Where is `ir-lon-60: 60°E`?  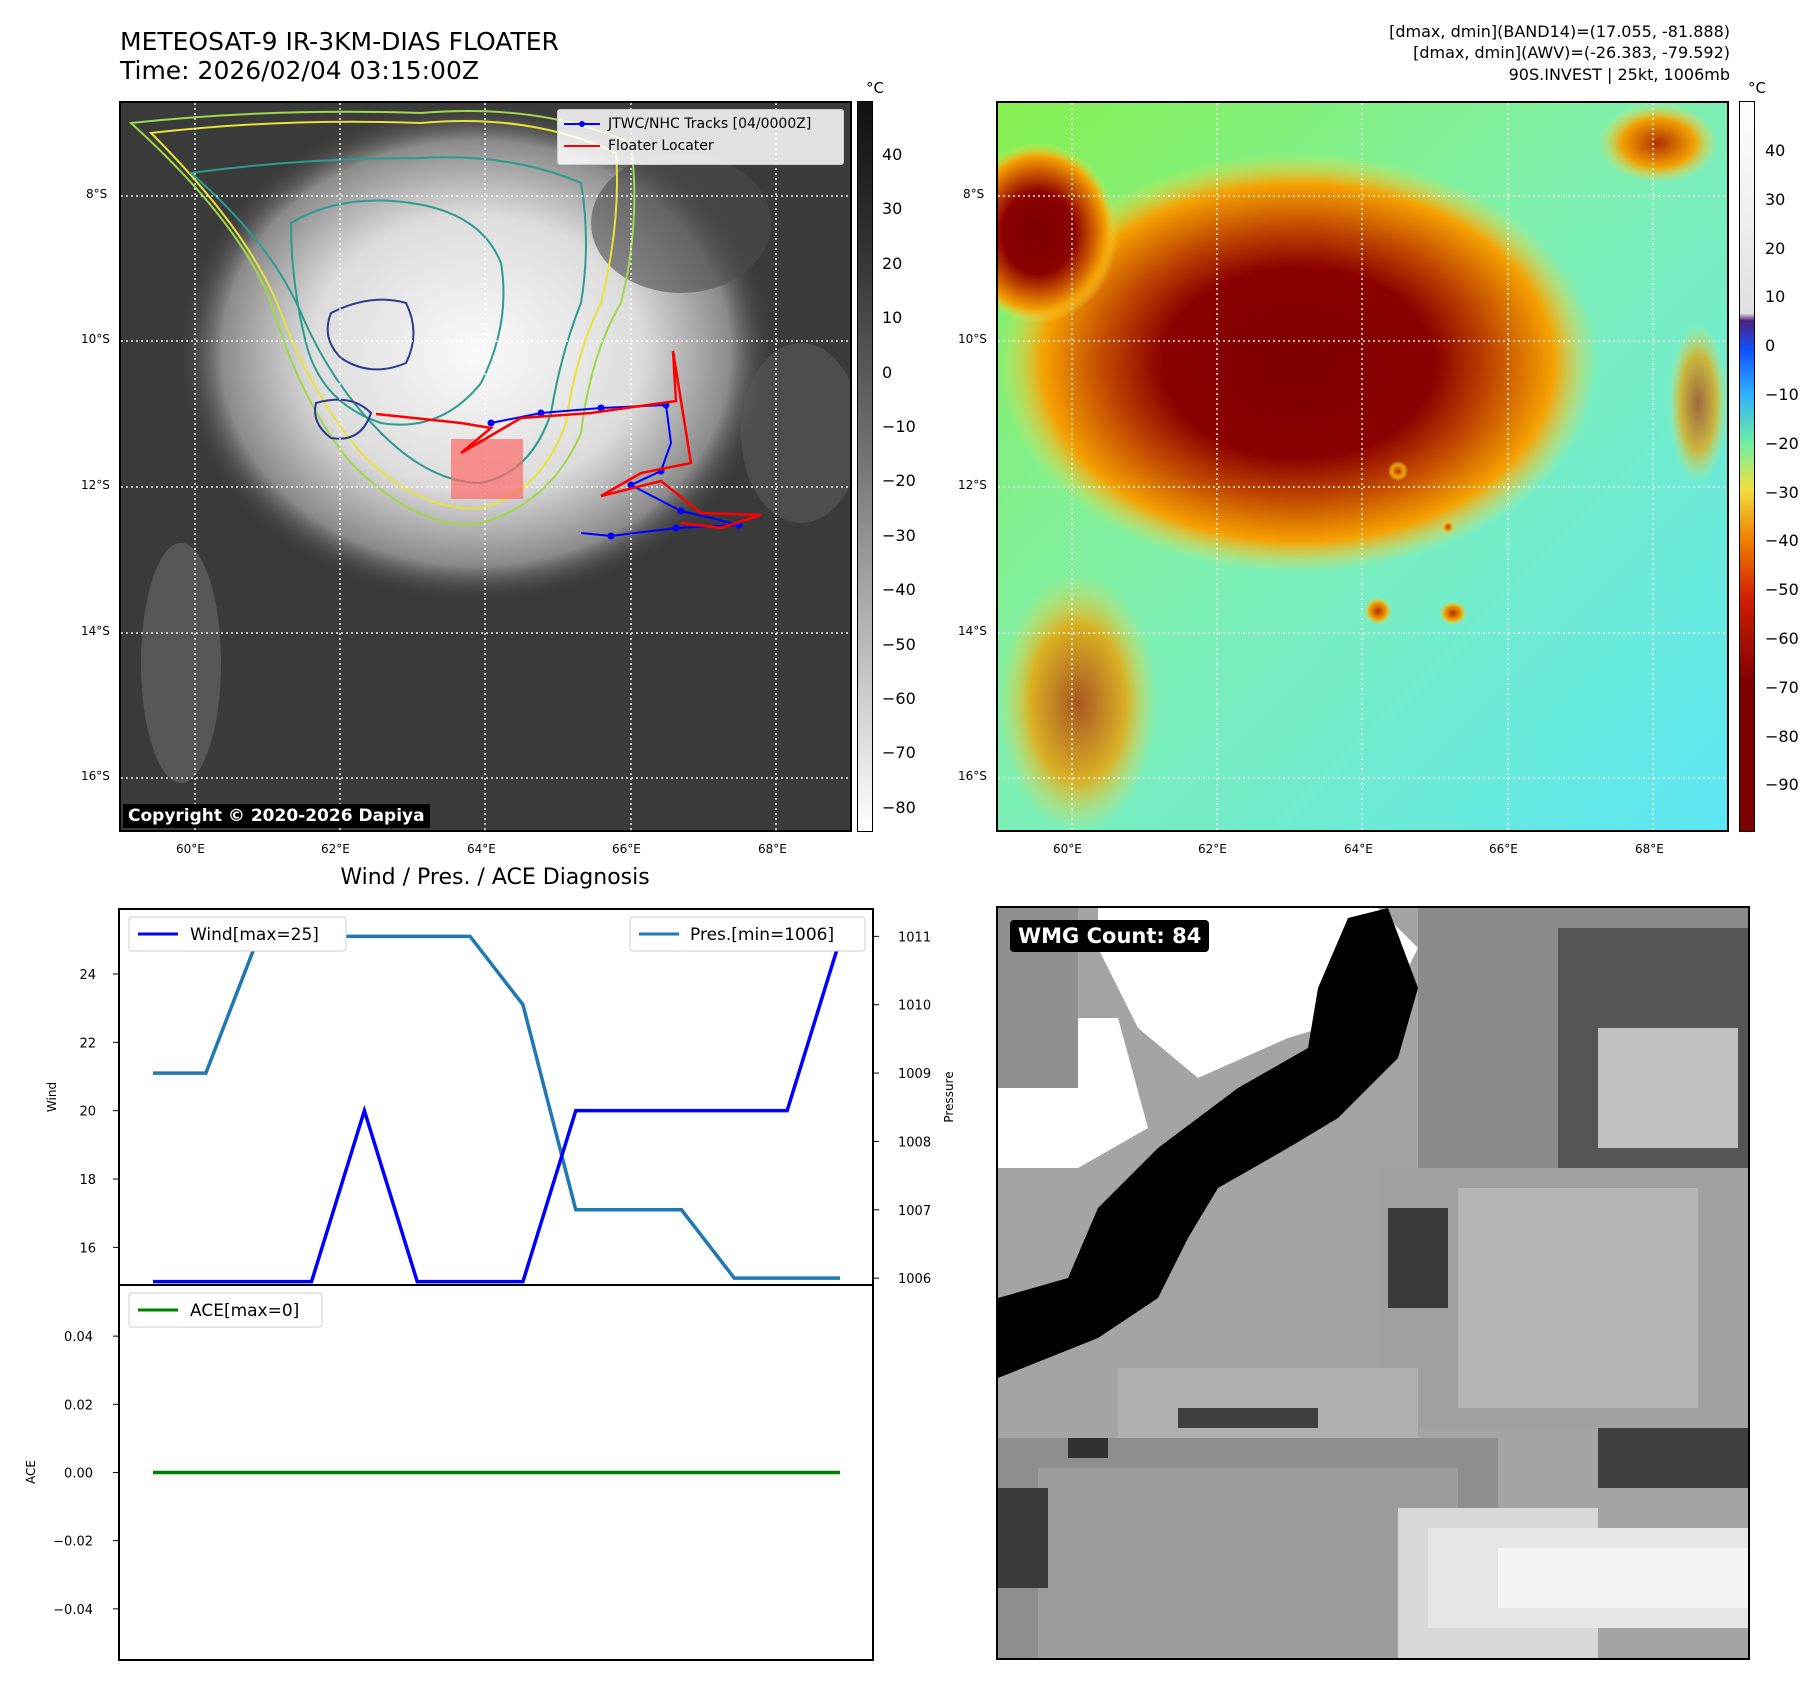
ir-lon-60: 60°E is located at coordinates (190, 849).